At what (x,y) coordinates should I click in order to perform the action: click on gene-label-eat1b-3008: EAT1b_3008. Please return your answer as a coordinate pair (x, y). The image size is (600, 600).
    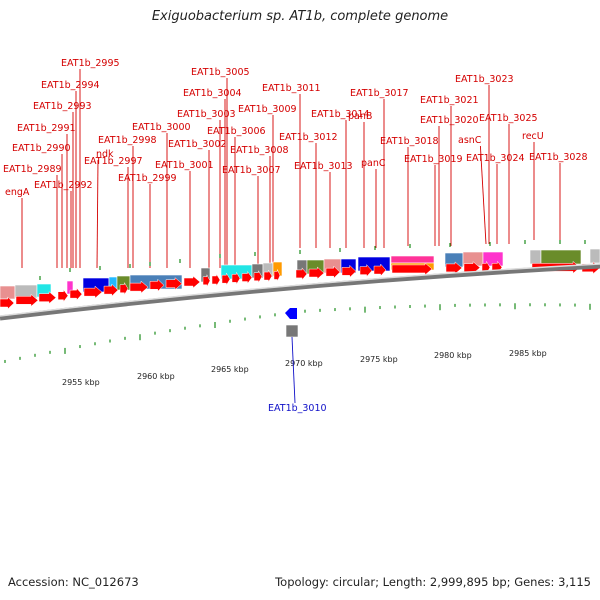
    Looking at the image, I should click on (259, 150).